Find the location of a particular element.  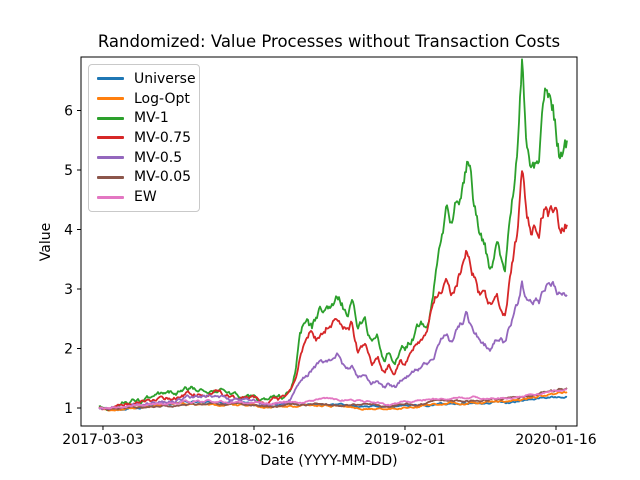

legend-label: Universe is located at coordinates (165, 78).